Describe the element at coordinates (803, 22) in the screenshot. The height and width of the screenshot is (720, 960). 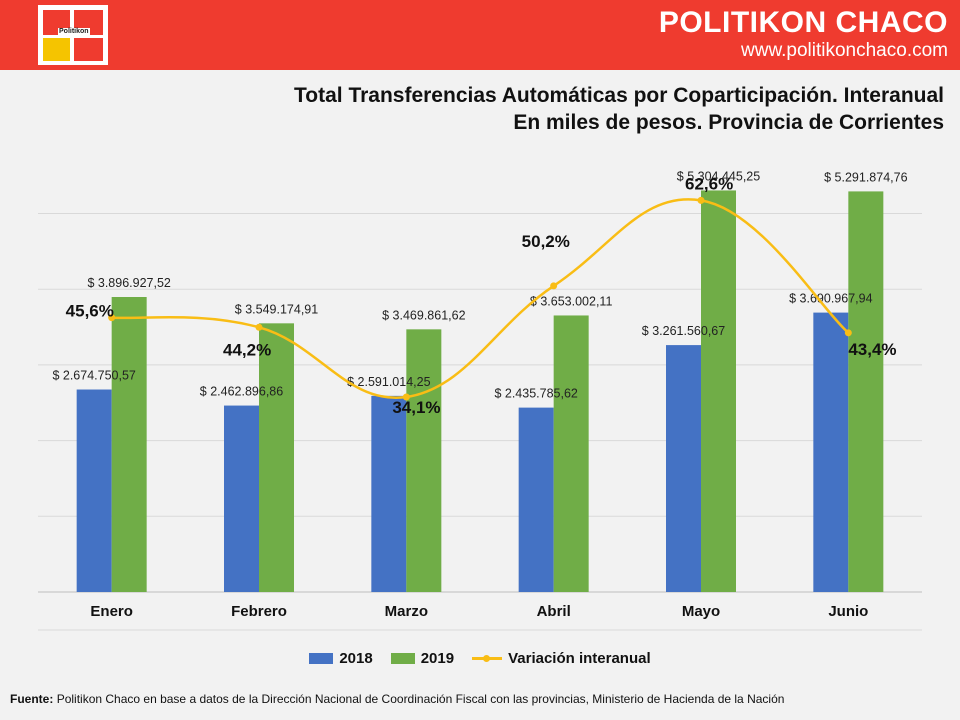
I see `brand-name: POLITIKON CHACO` at that location.